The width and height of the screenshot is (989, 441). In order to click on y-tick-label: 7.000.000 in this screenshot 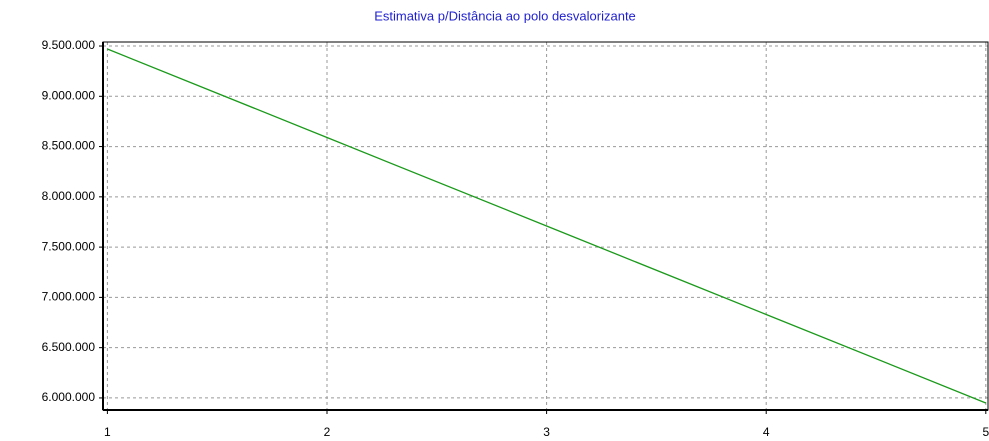, I will do `click(69, 297)`.